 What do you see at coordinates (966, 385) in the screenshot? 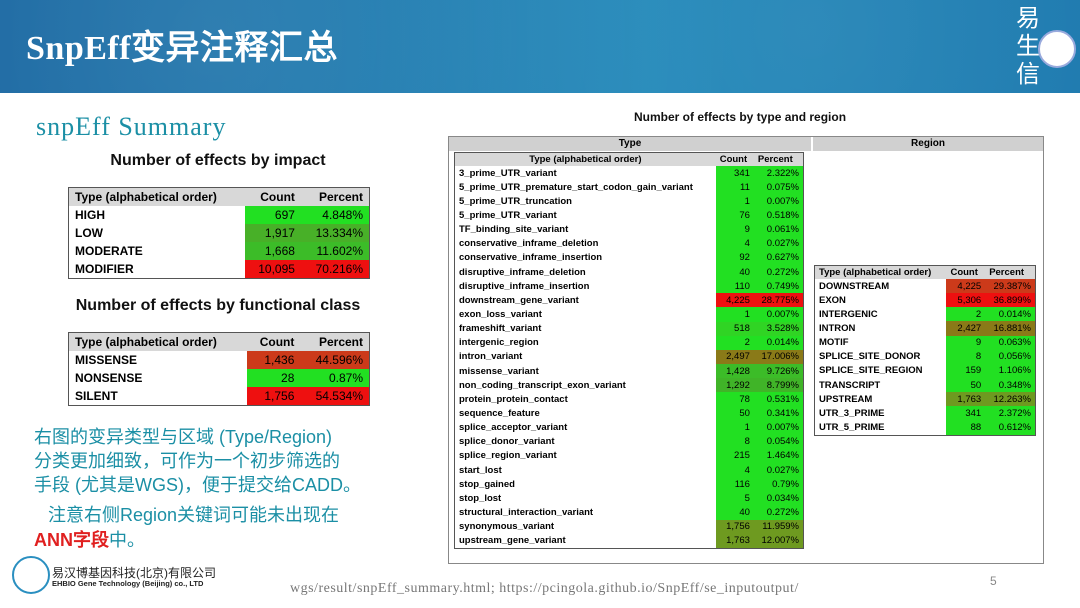
I see `row-count: 50` at bounding box center [966, 385].